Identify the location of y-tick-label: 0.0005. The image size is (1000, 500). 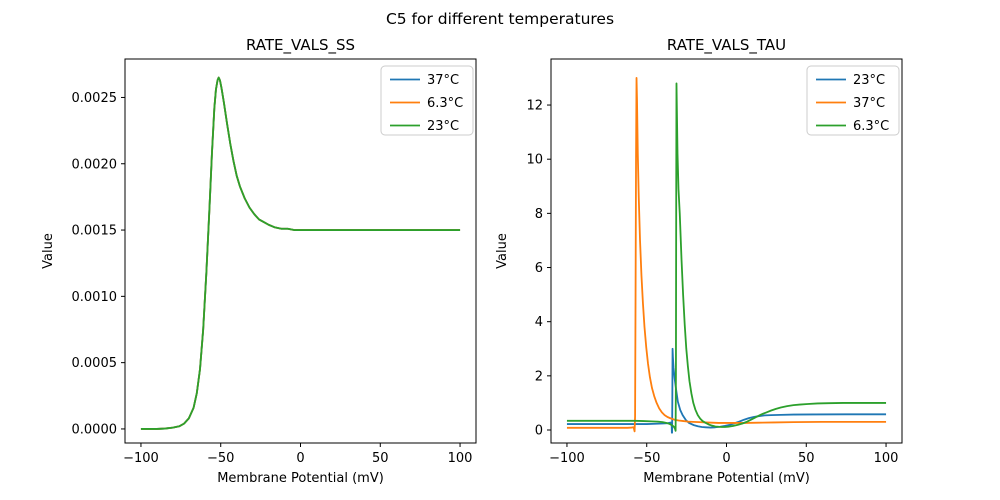
(95, 363).